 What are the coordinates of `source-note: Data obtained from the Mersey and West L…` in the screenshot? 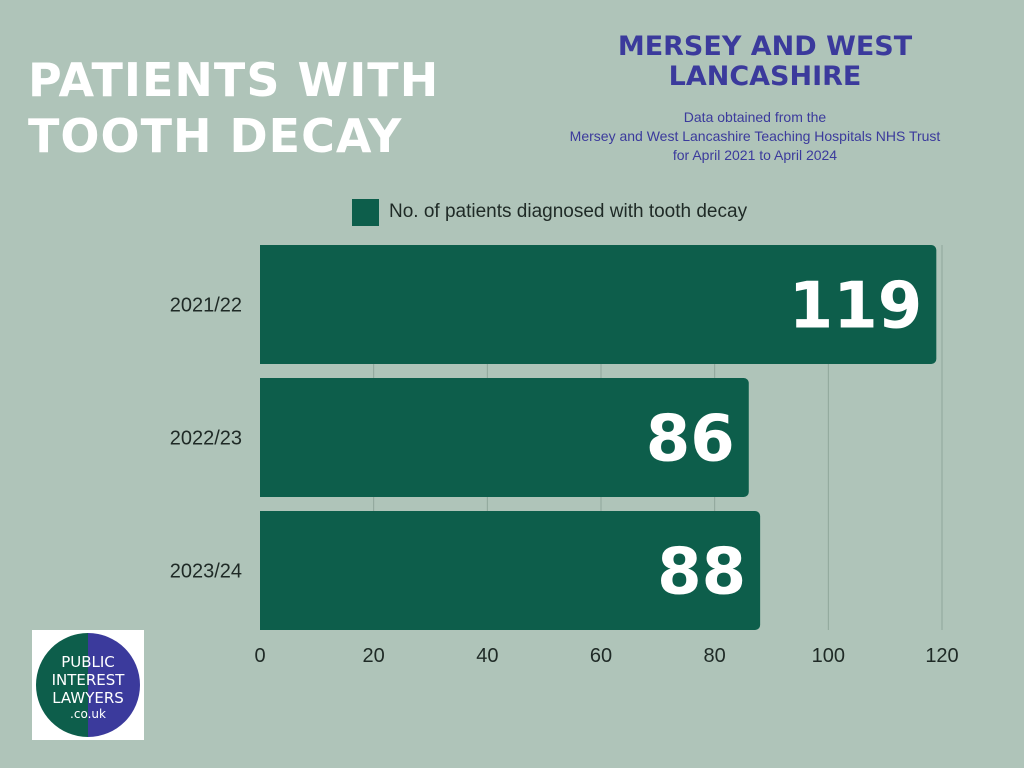 It's located at (755, 136).